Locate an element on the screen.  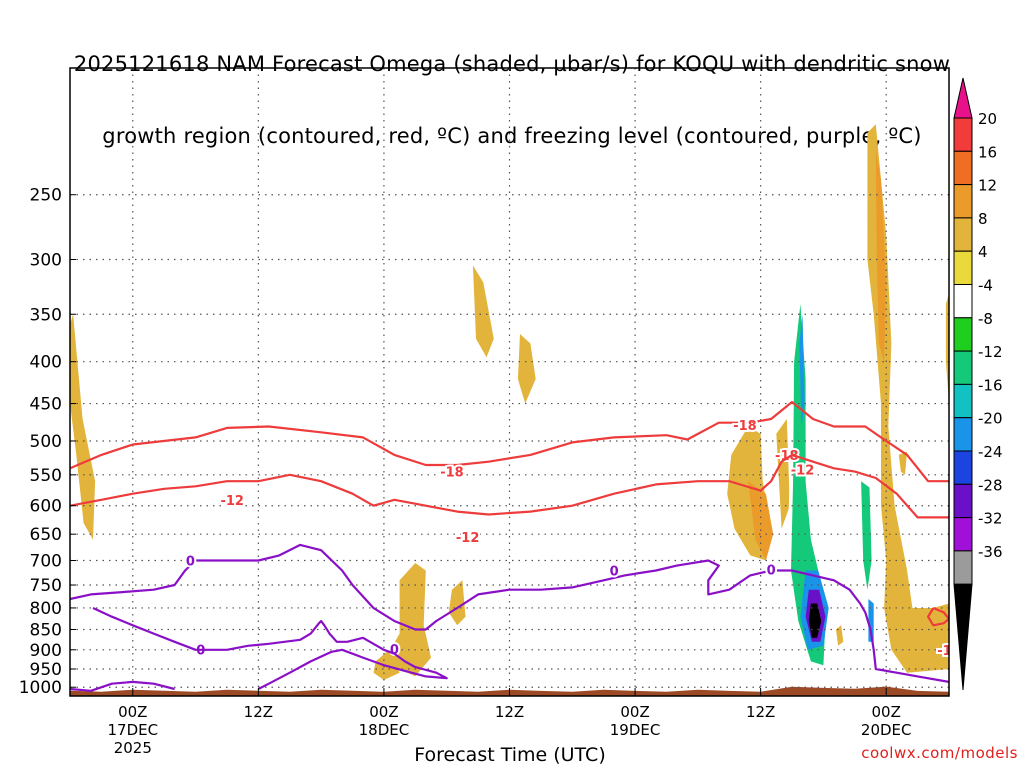
y-tick-label: 500 is located at coordinates (46, 442).